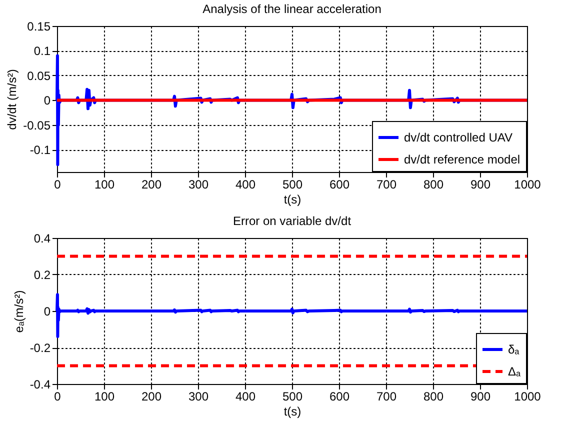  What do you see at coordinates (19, 311) in the screenshot?
I see `y-axis-title: eₐ(m/s²)` at bounding box center [19, 311].